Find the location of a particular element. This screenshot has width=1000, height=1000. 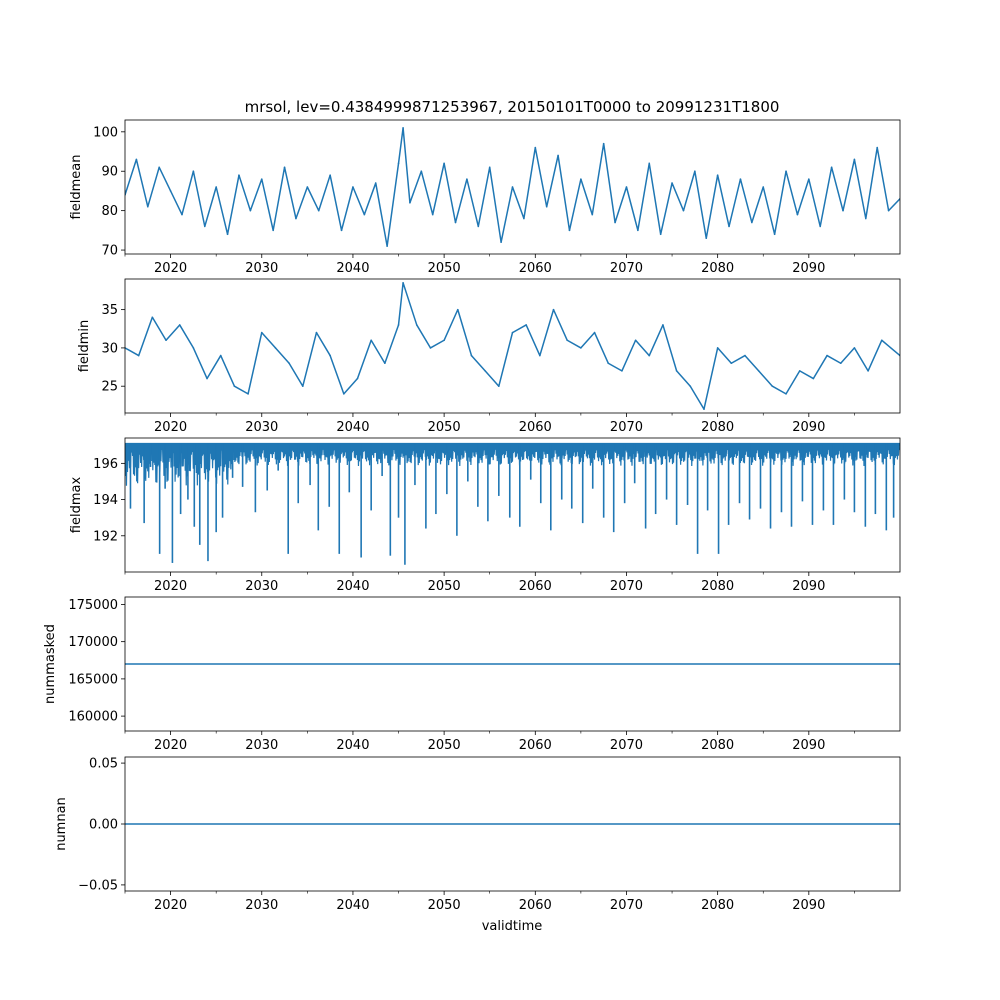

y-tick-label: 25 is located at coordinates (109, 387).